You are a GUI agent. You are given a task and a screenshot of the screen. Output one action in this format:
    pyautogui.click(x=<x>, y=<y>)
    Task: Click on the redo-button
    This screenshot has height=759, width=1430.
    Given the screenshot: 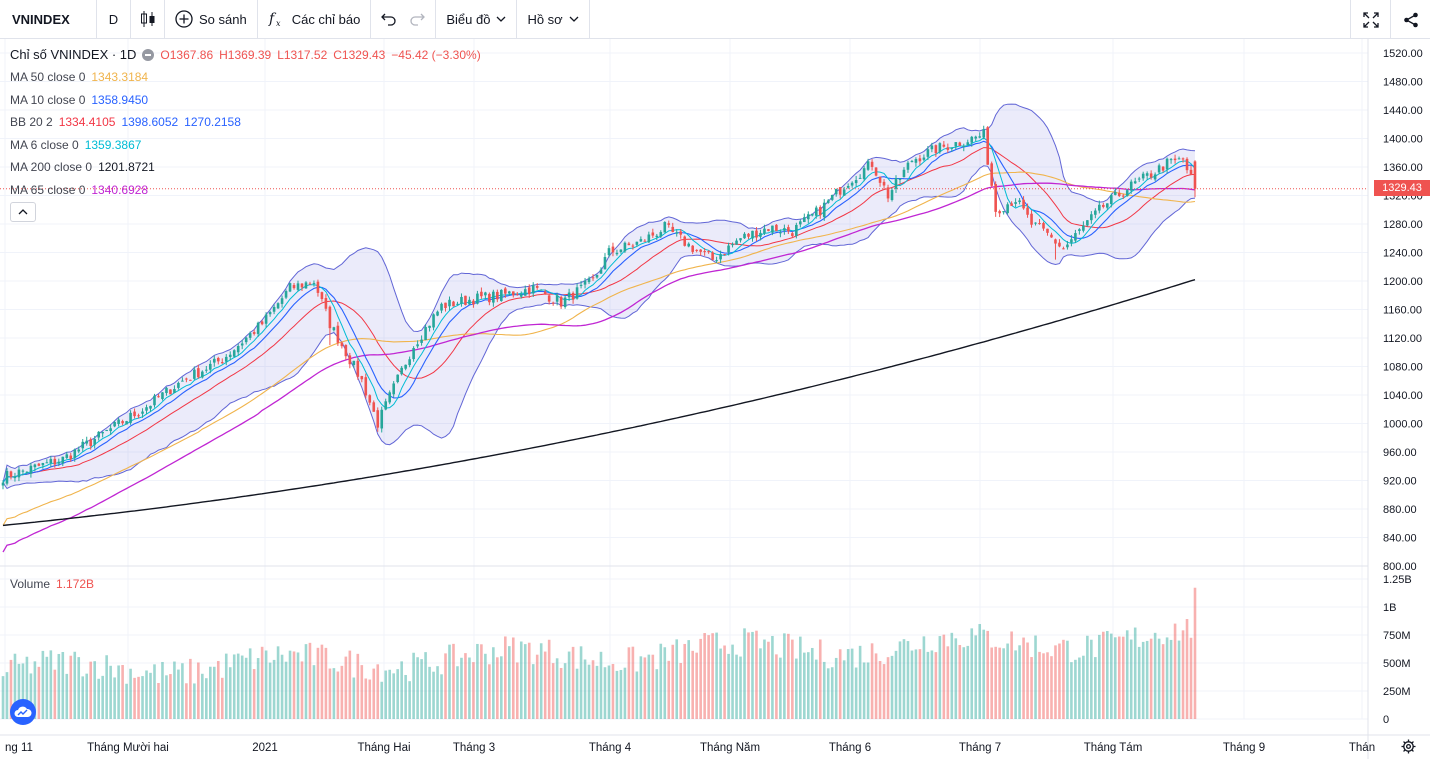 What is the action you would take?
    pyautogui.click(x=420, y=19)
    